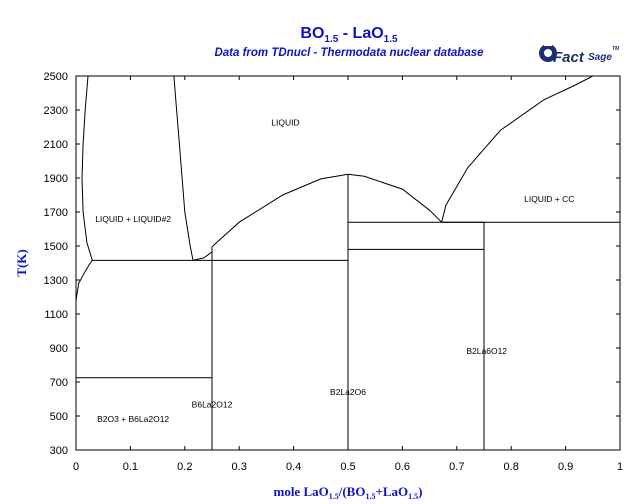 This screenshot has height=504, width=640. I want to click on logo-text-fact: Fact, so click(569, 57).